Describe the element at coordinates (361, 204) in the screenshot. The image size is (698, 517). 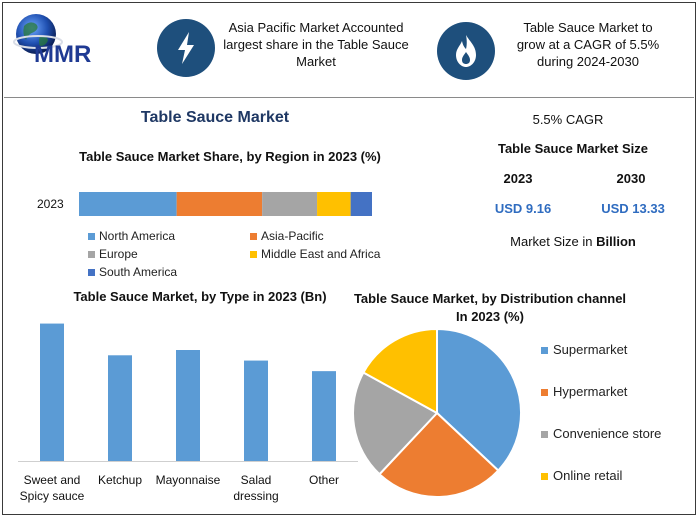
I see `region-bar-segment-south-america` at that location.